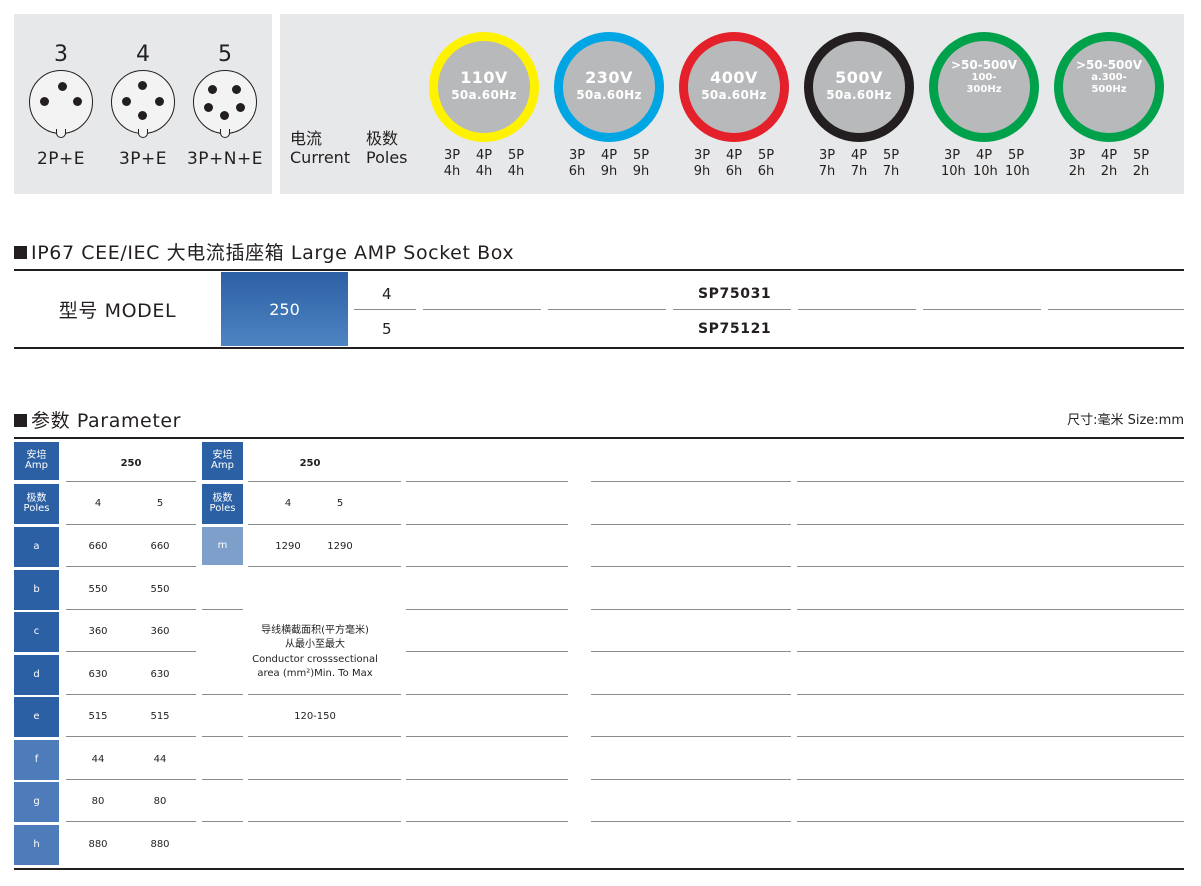 This screenshot has height=886, width=1201. I want to click on pole-hour-col: 5P 9h, so click(641, 164).